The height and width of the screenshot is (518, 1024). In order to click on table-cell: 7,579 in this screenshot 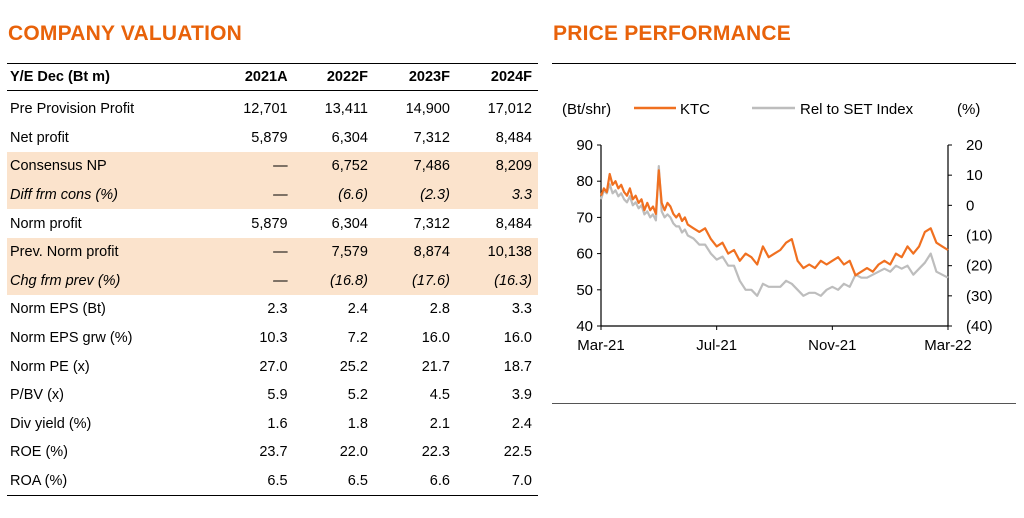, I will do `click(333, 252)`.